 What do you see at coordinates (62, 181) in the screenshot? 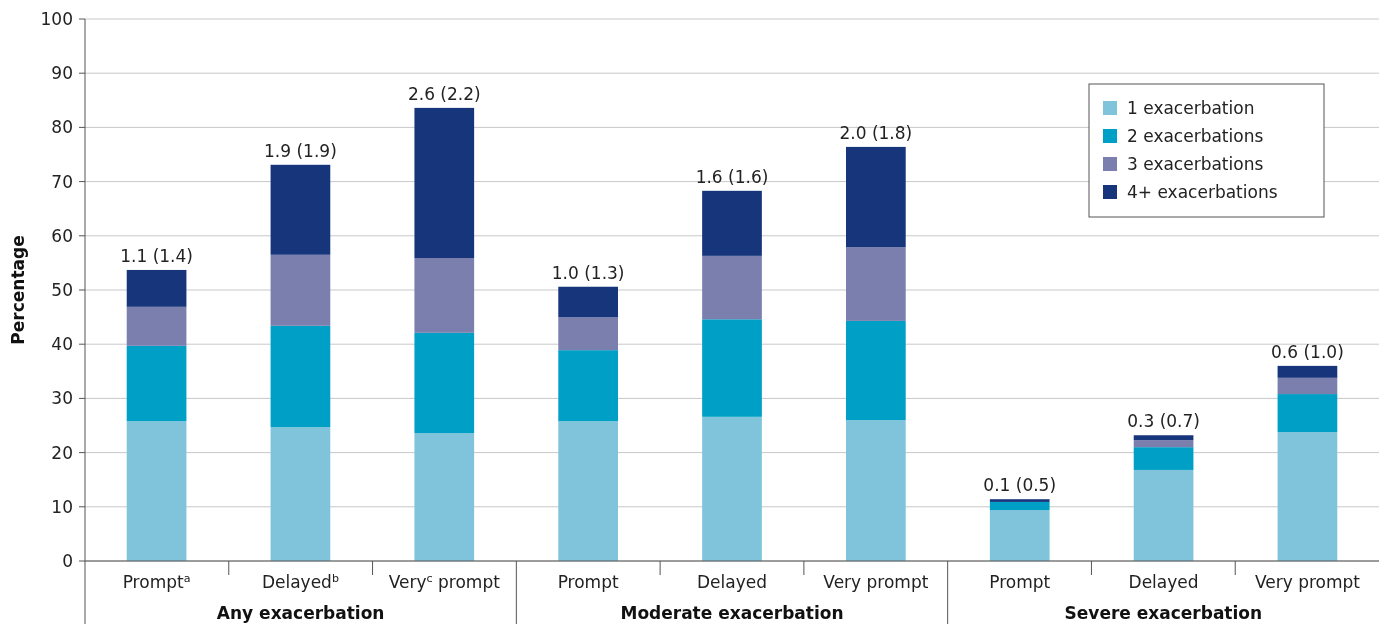
I see `y-tick-label: 70` at bounding box center [62, 181].